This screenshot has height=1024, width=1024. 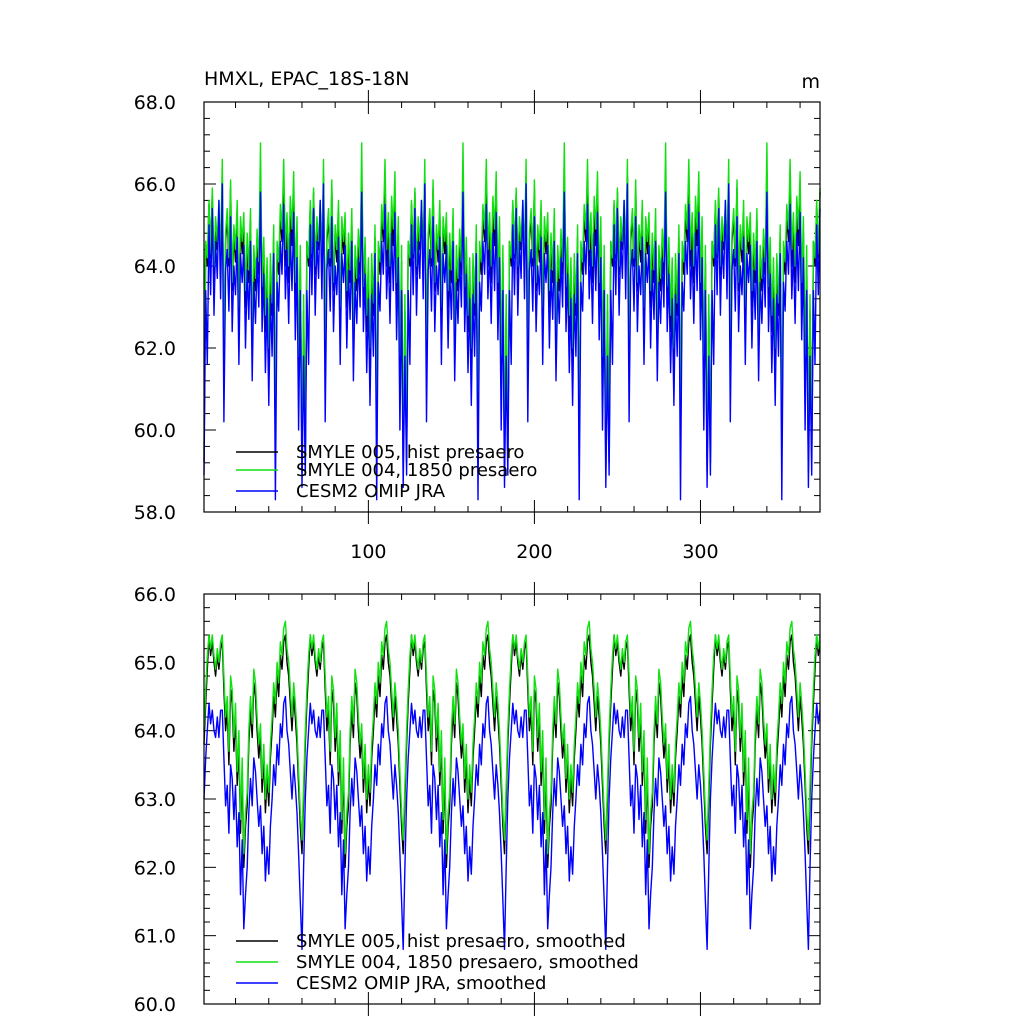 What do you see at coordinates (155, 732) in the screenshot?
I see `bottom-ytick-label: 64.0` at bounding box center [155, 732].